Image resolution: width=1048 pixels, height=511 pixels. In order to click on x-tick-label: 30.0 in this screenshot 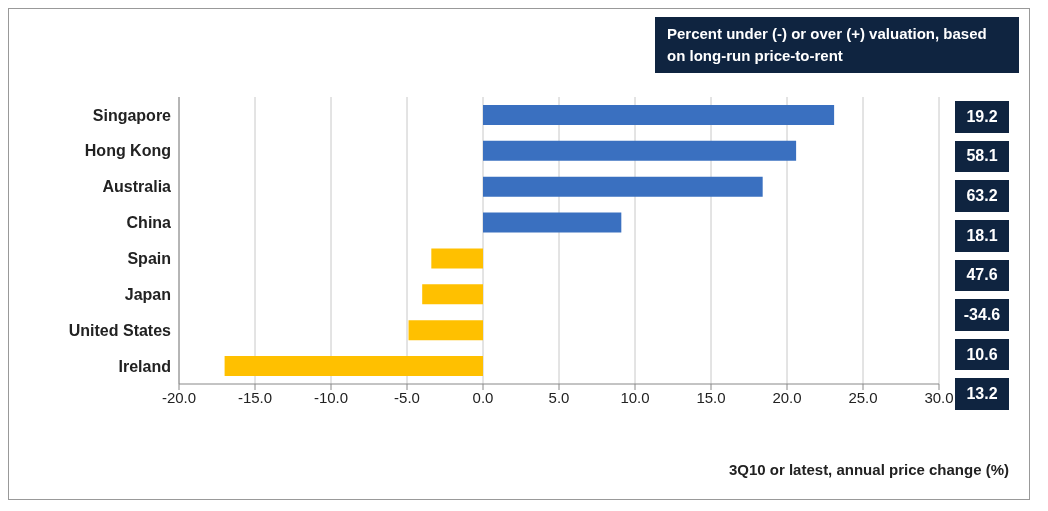, I will do `click(939, 397)`.